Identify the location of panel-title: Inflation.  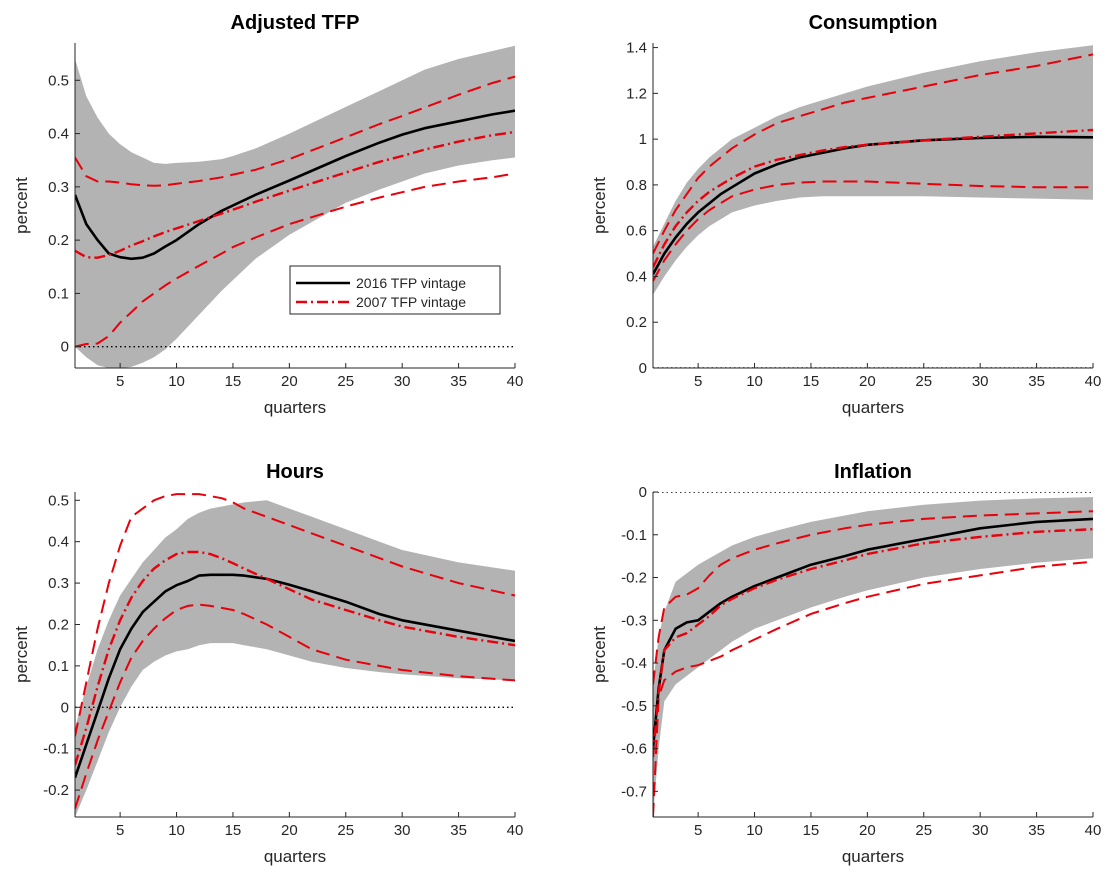
(873, 472).